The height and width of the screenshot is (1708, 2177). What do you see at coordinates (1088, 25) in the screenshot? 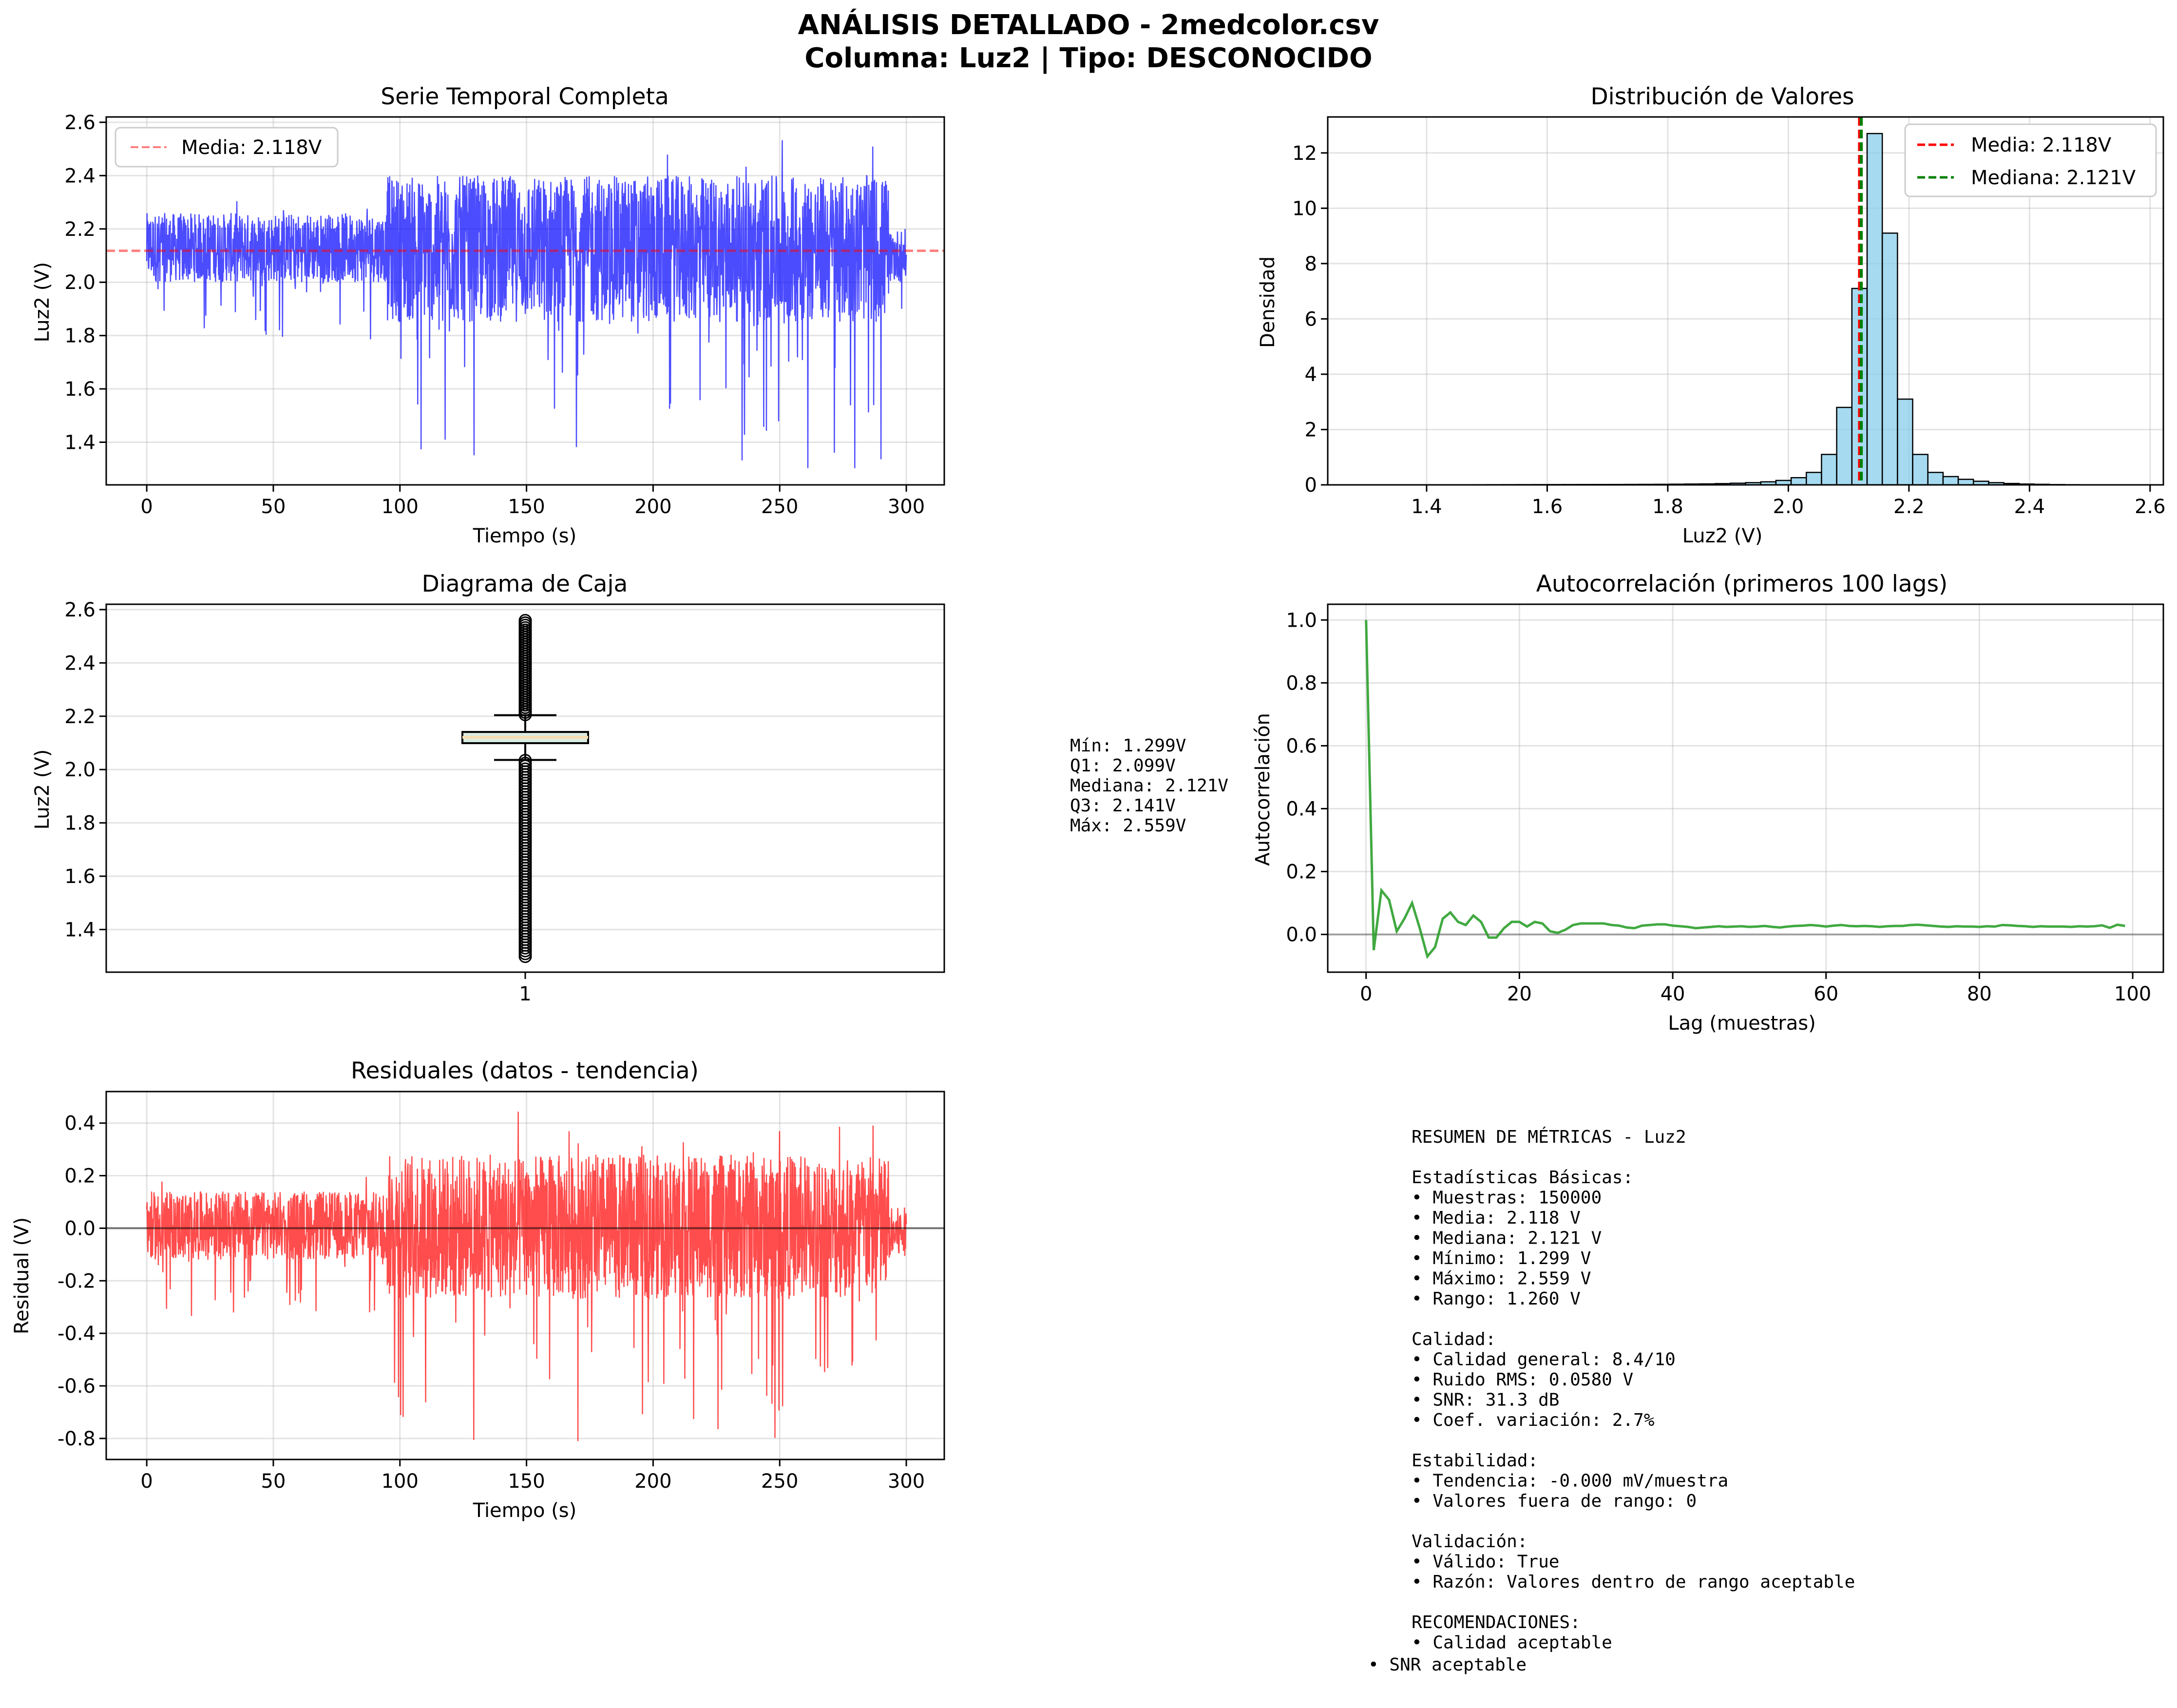
I see `figure-title-line1: ANÁLISIS DETALLADO - 2medcolor.csv` at bounding box center [1088, 25].